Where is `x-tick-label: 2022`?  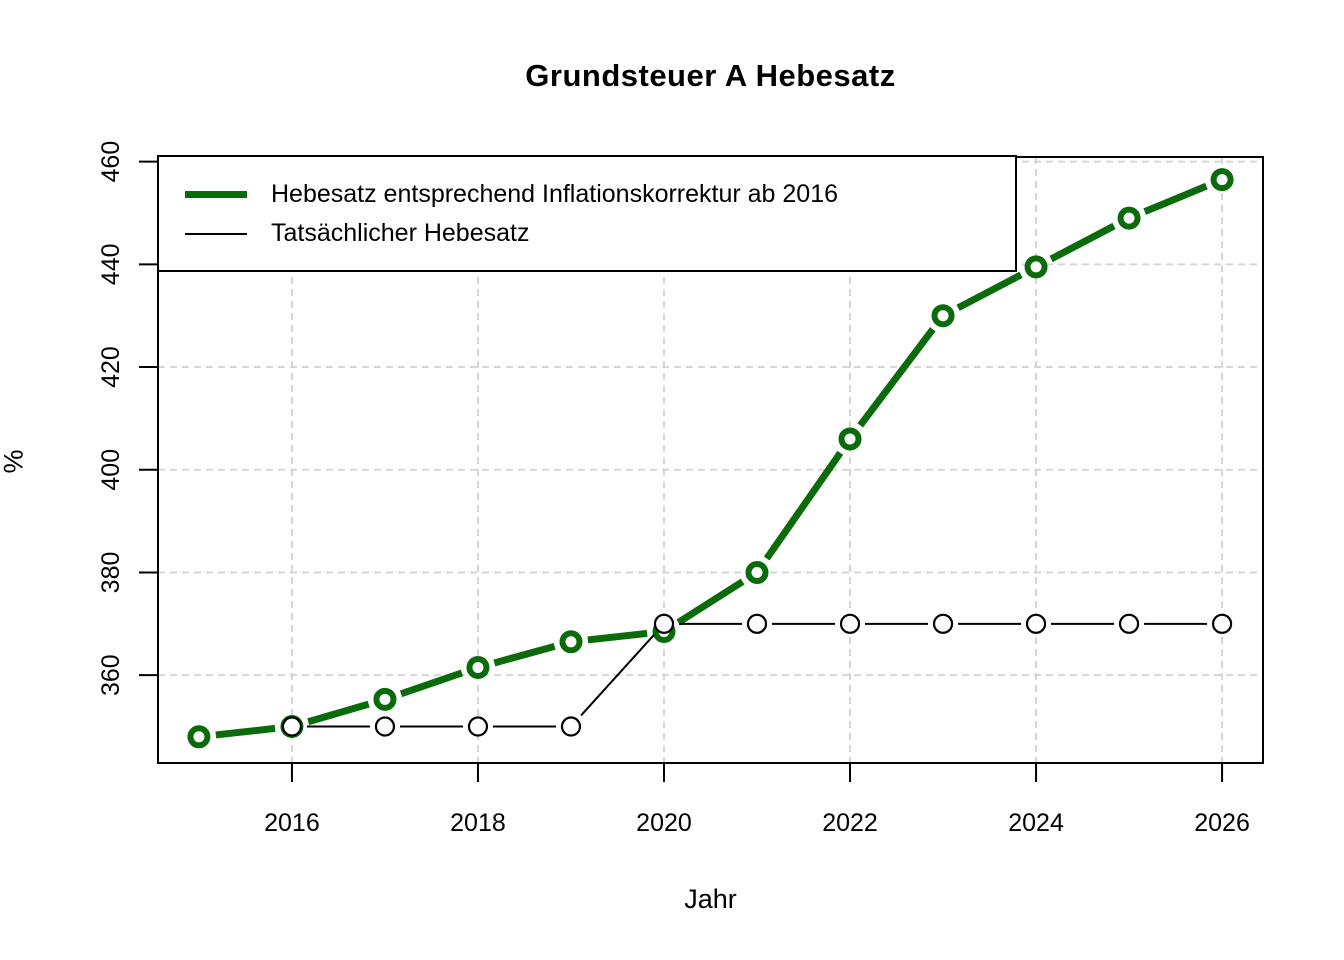 x-tick-label: 2022 is located at coordinates (850, 823).